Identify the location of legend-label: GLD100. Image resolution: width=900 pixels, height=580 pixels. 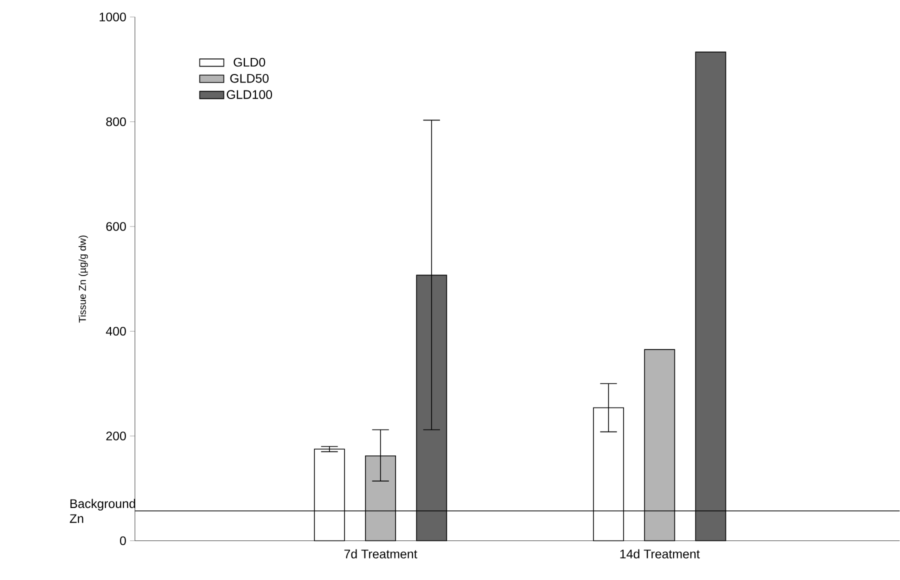
(249, 95).